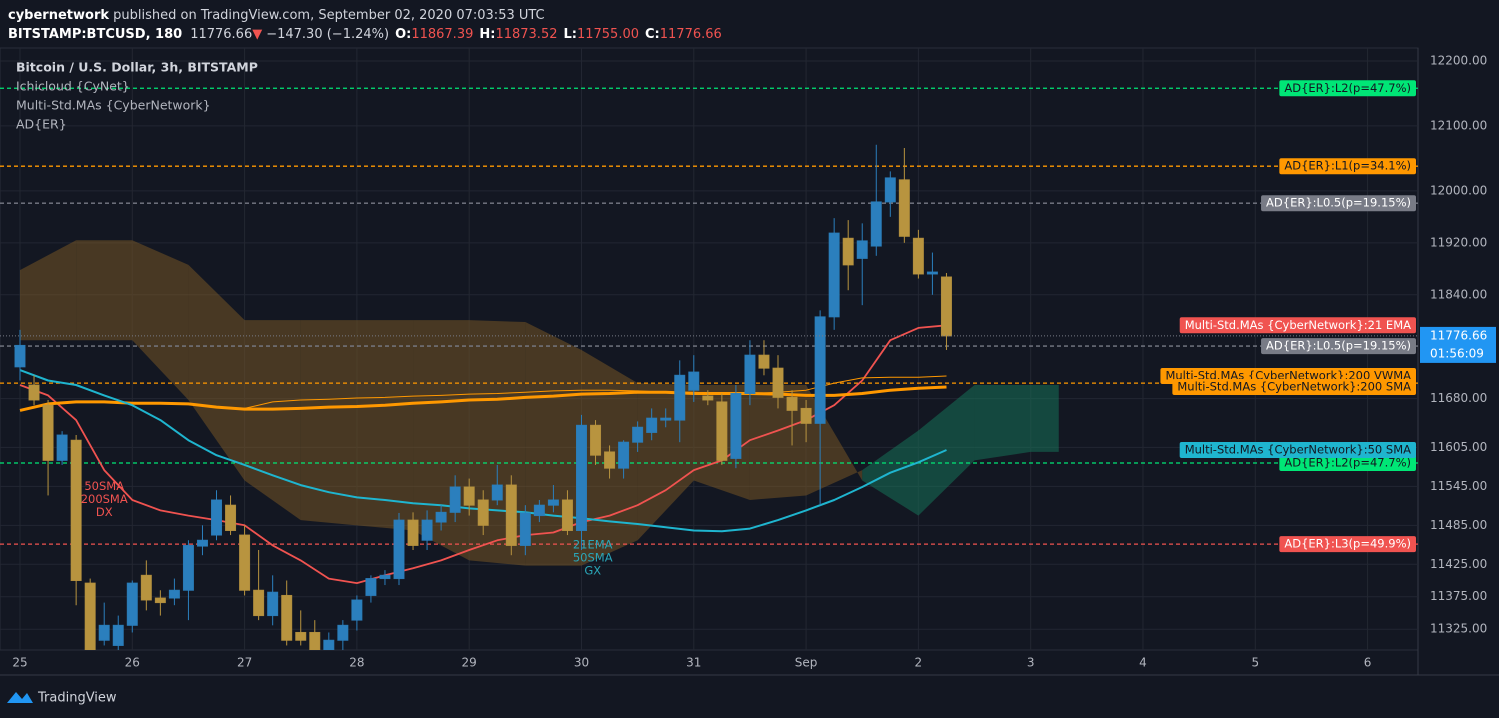  What do you see at coordinates (652, 34) in the screenshot?
I see `ohlc-key: C:` at bounding box center [652, 34].